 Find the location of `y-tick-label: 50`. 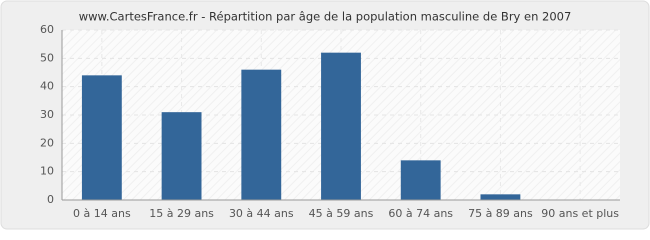

y-tick-label: 50 is located at coordinates (47, 57).